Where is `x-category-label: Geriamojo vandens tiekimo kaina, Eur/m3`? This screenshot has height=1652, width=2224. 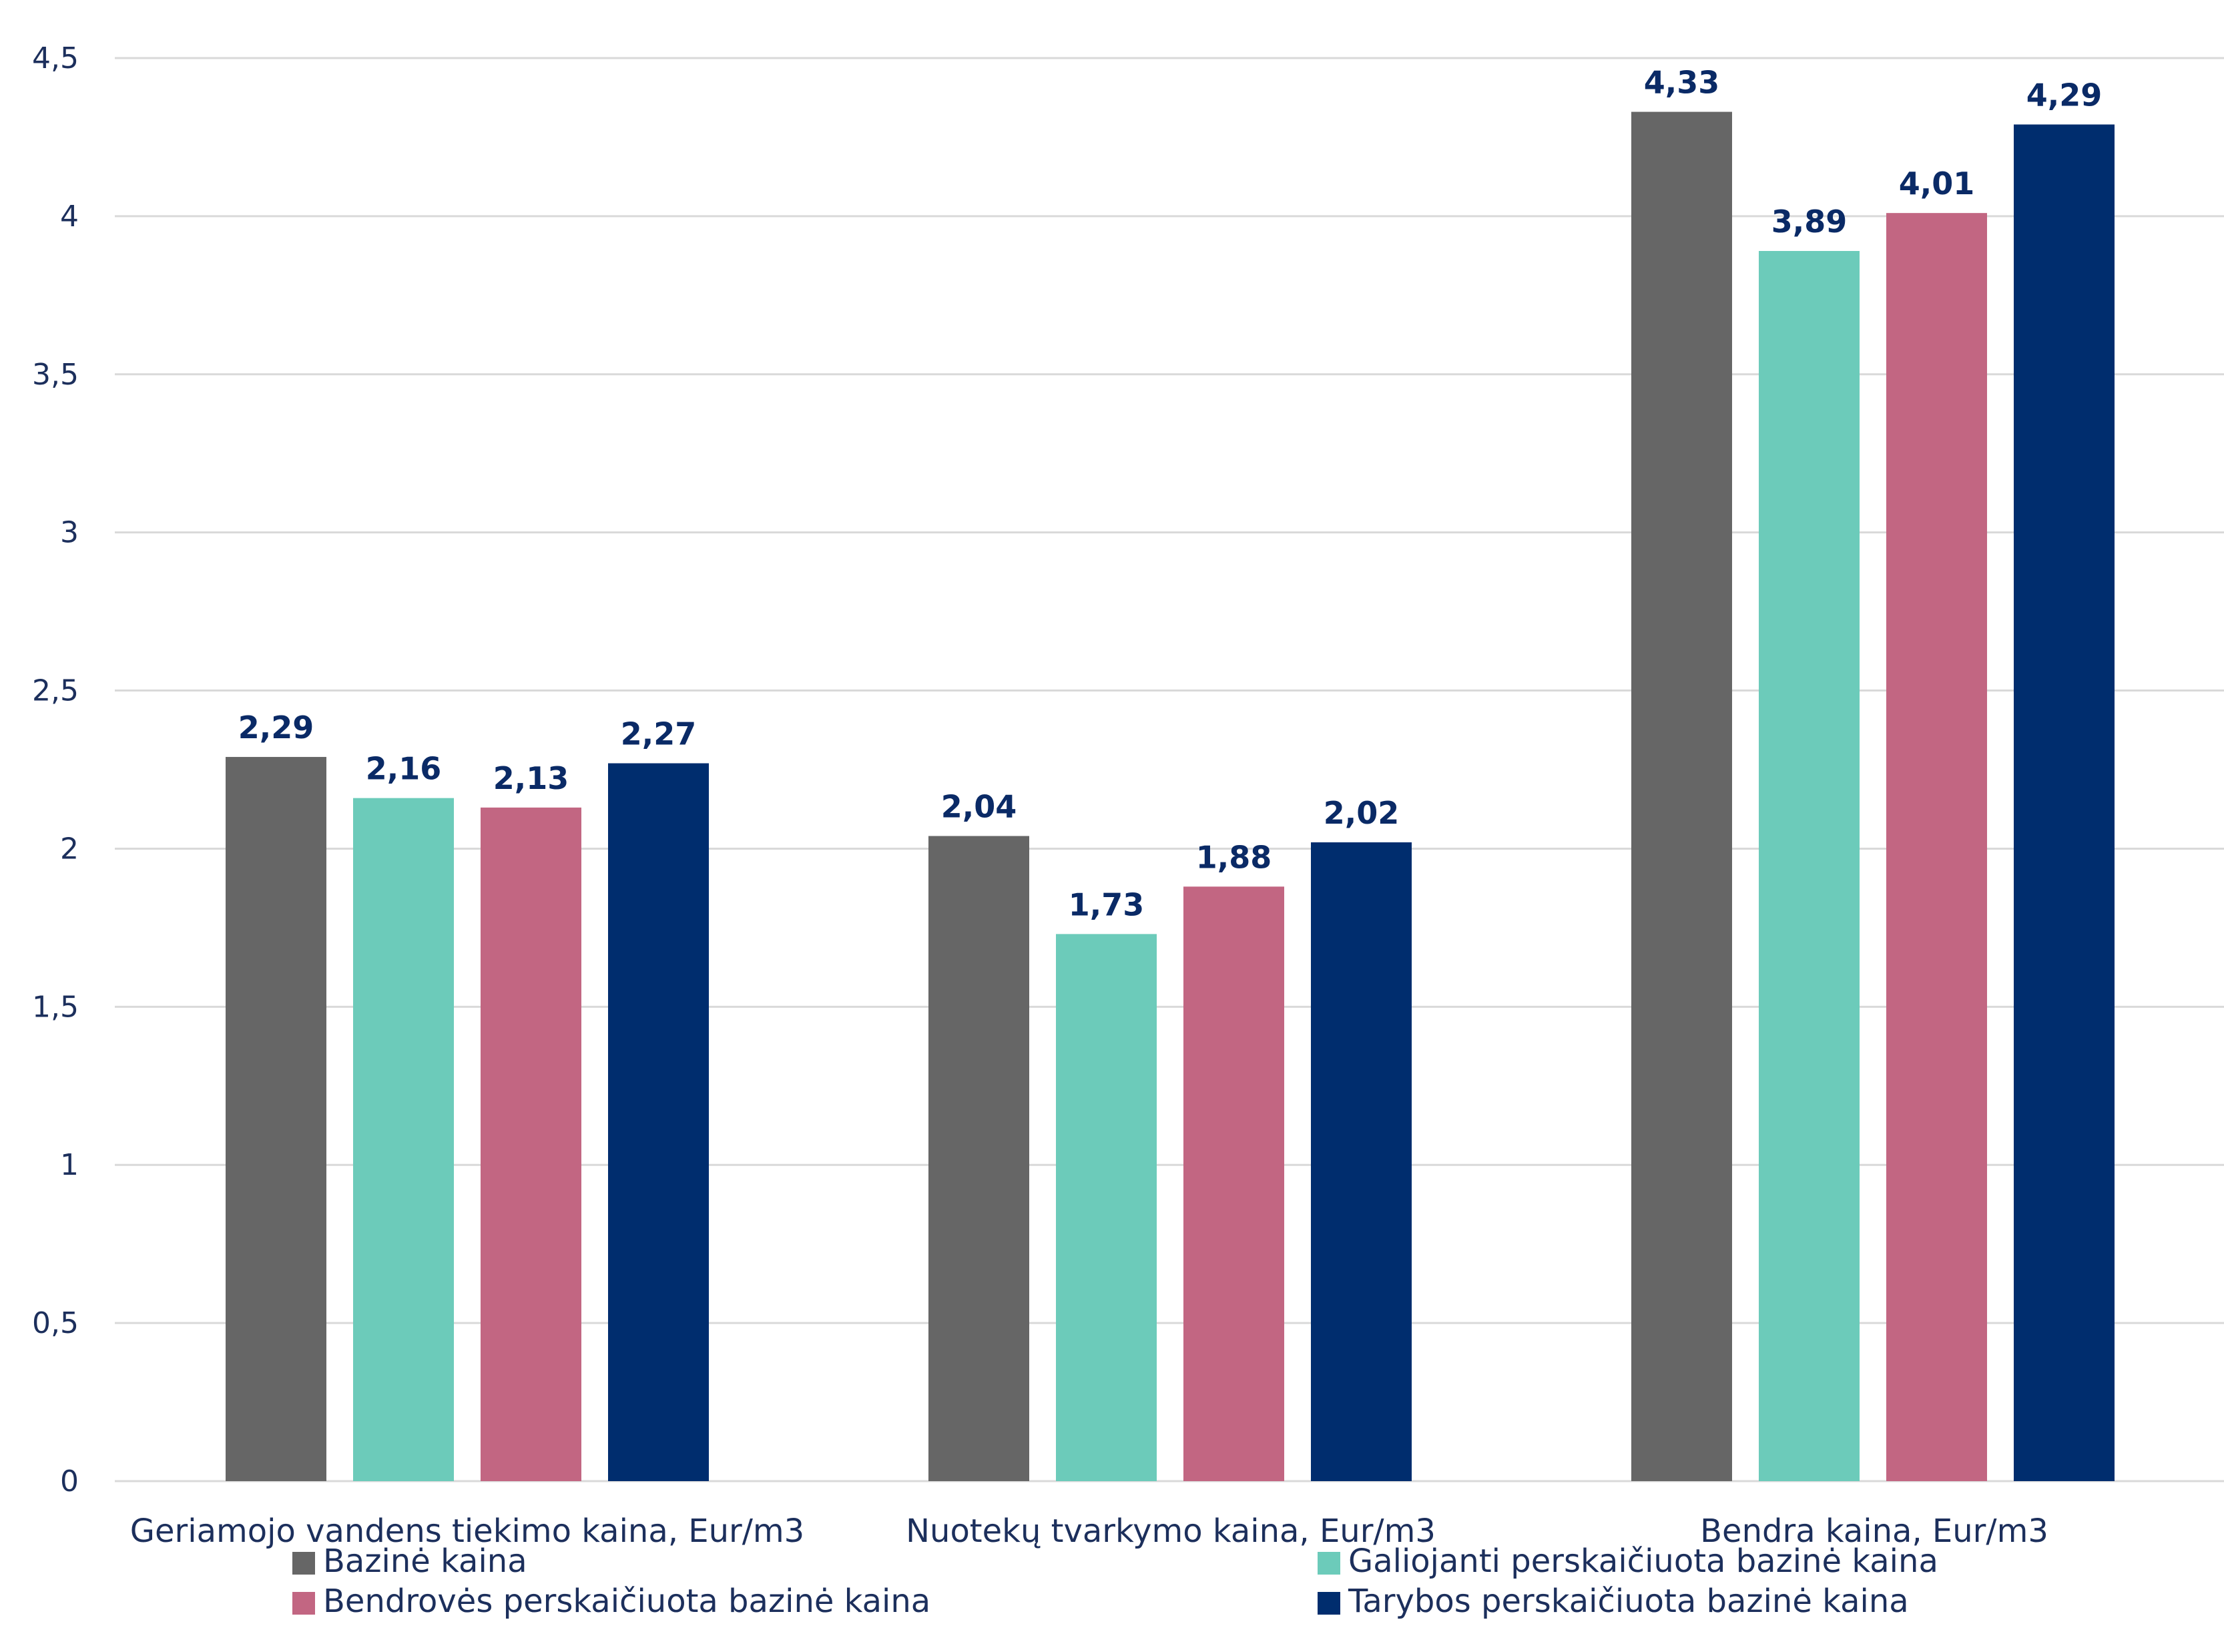 x-category-label: Geriamojo vandens tiekimo kaina, Eur/m3 is located at coordinates (467, 1531).